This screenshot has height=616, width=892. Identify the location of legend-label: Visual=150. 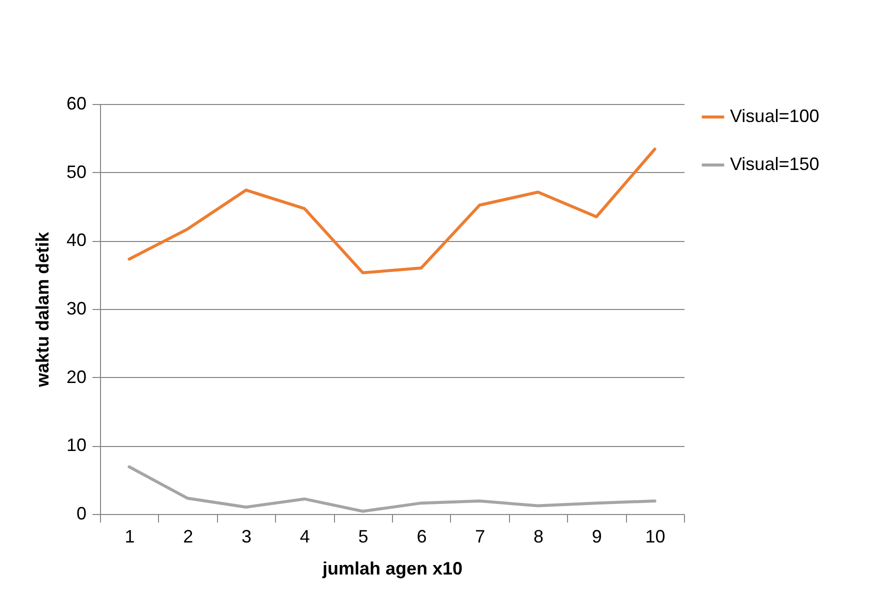
(775, 164).